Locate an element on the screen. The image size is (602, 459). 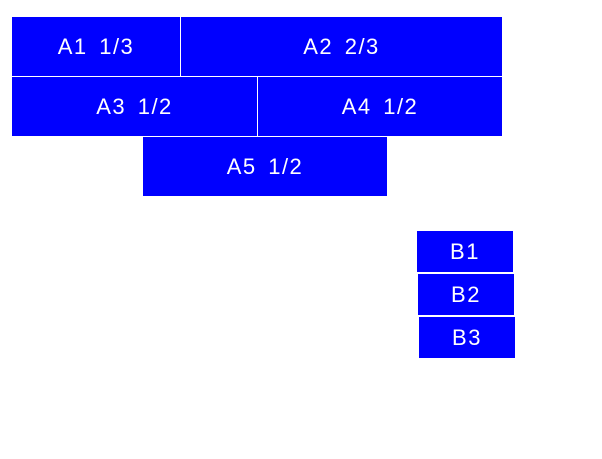
box-a3: A3 1/2 is located at coordinates (134, 106).